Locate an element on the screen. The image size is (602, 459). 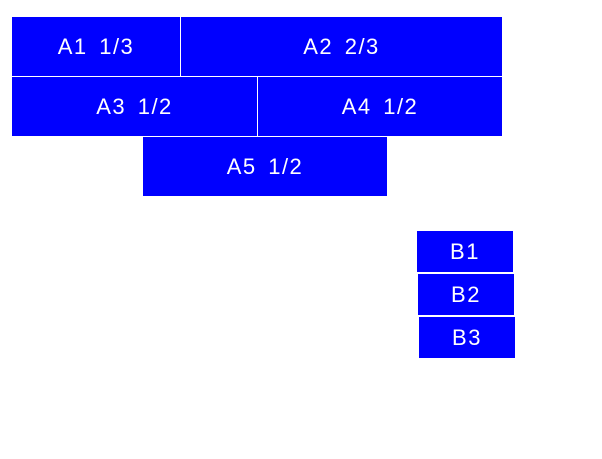
box-a3: A3 1/2 is located at coordinates (134, 106).